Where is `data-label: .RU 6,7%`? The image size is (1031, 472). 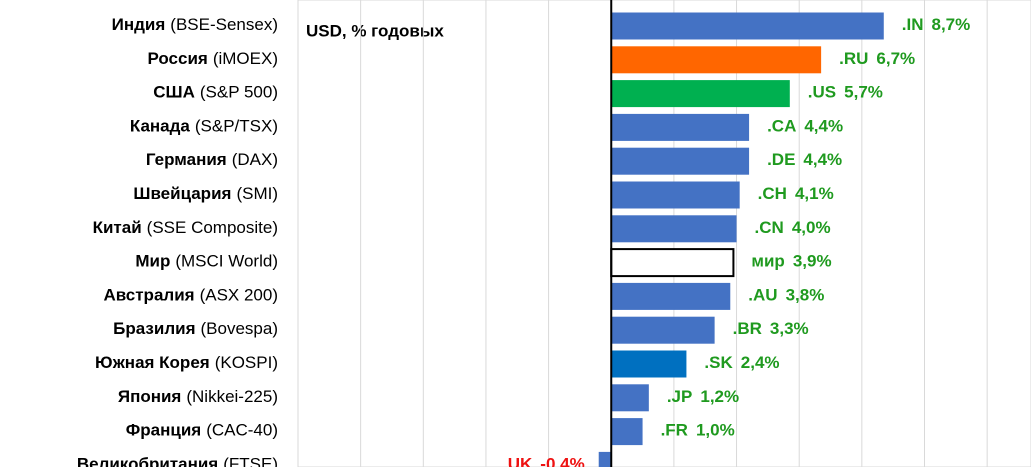
data-label: .RU 6,7% is located at coordinates (877, 58).